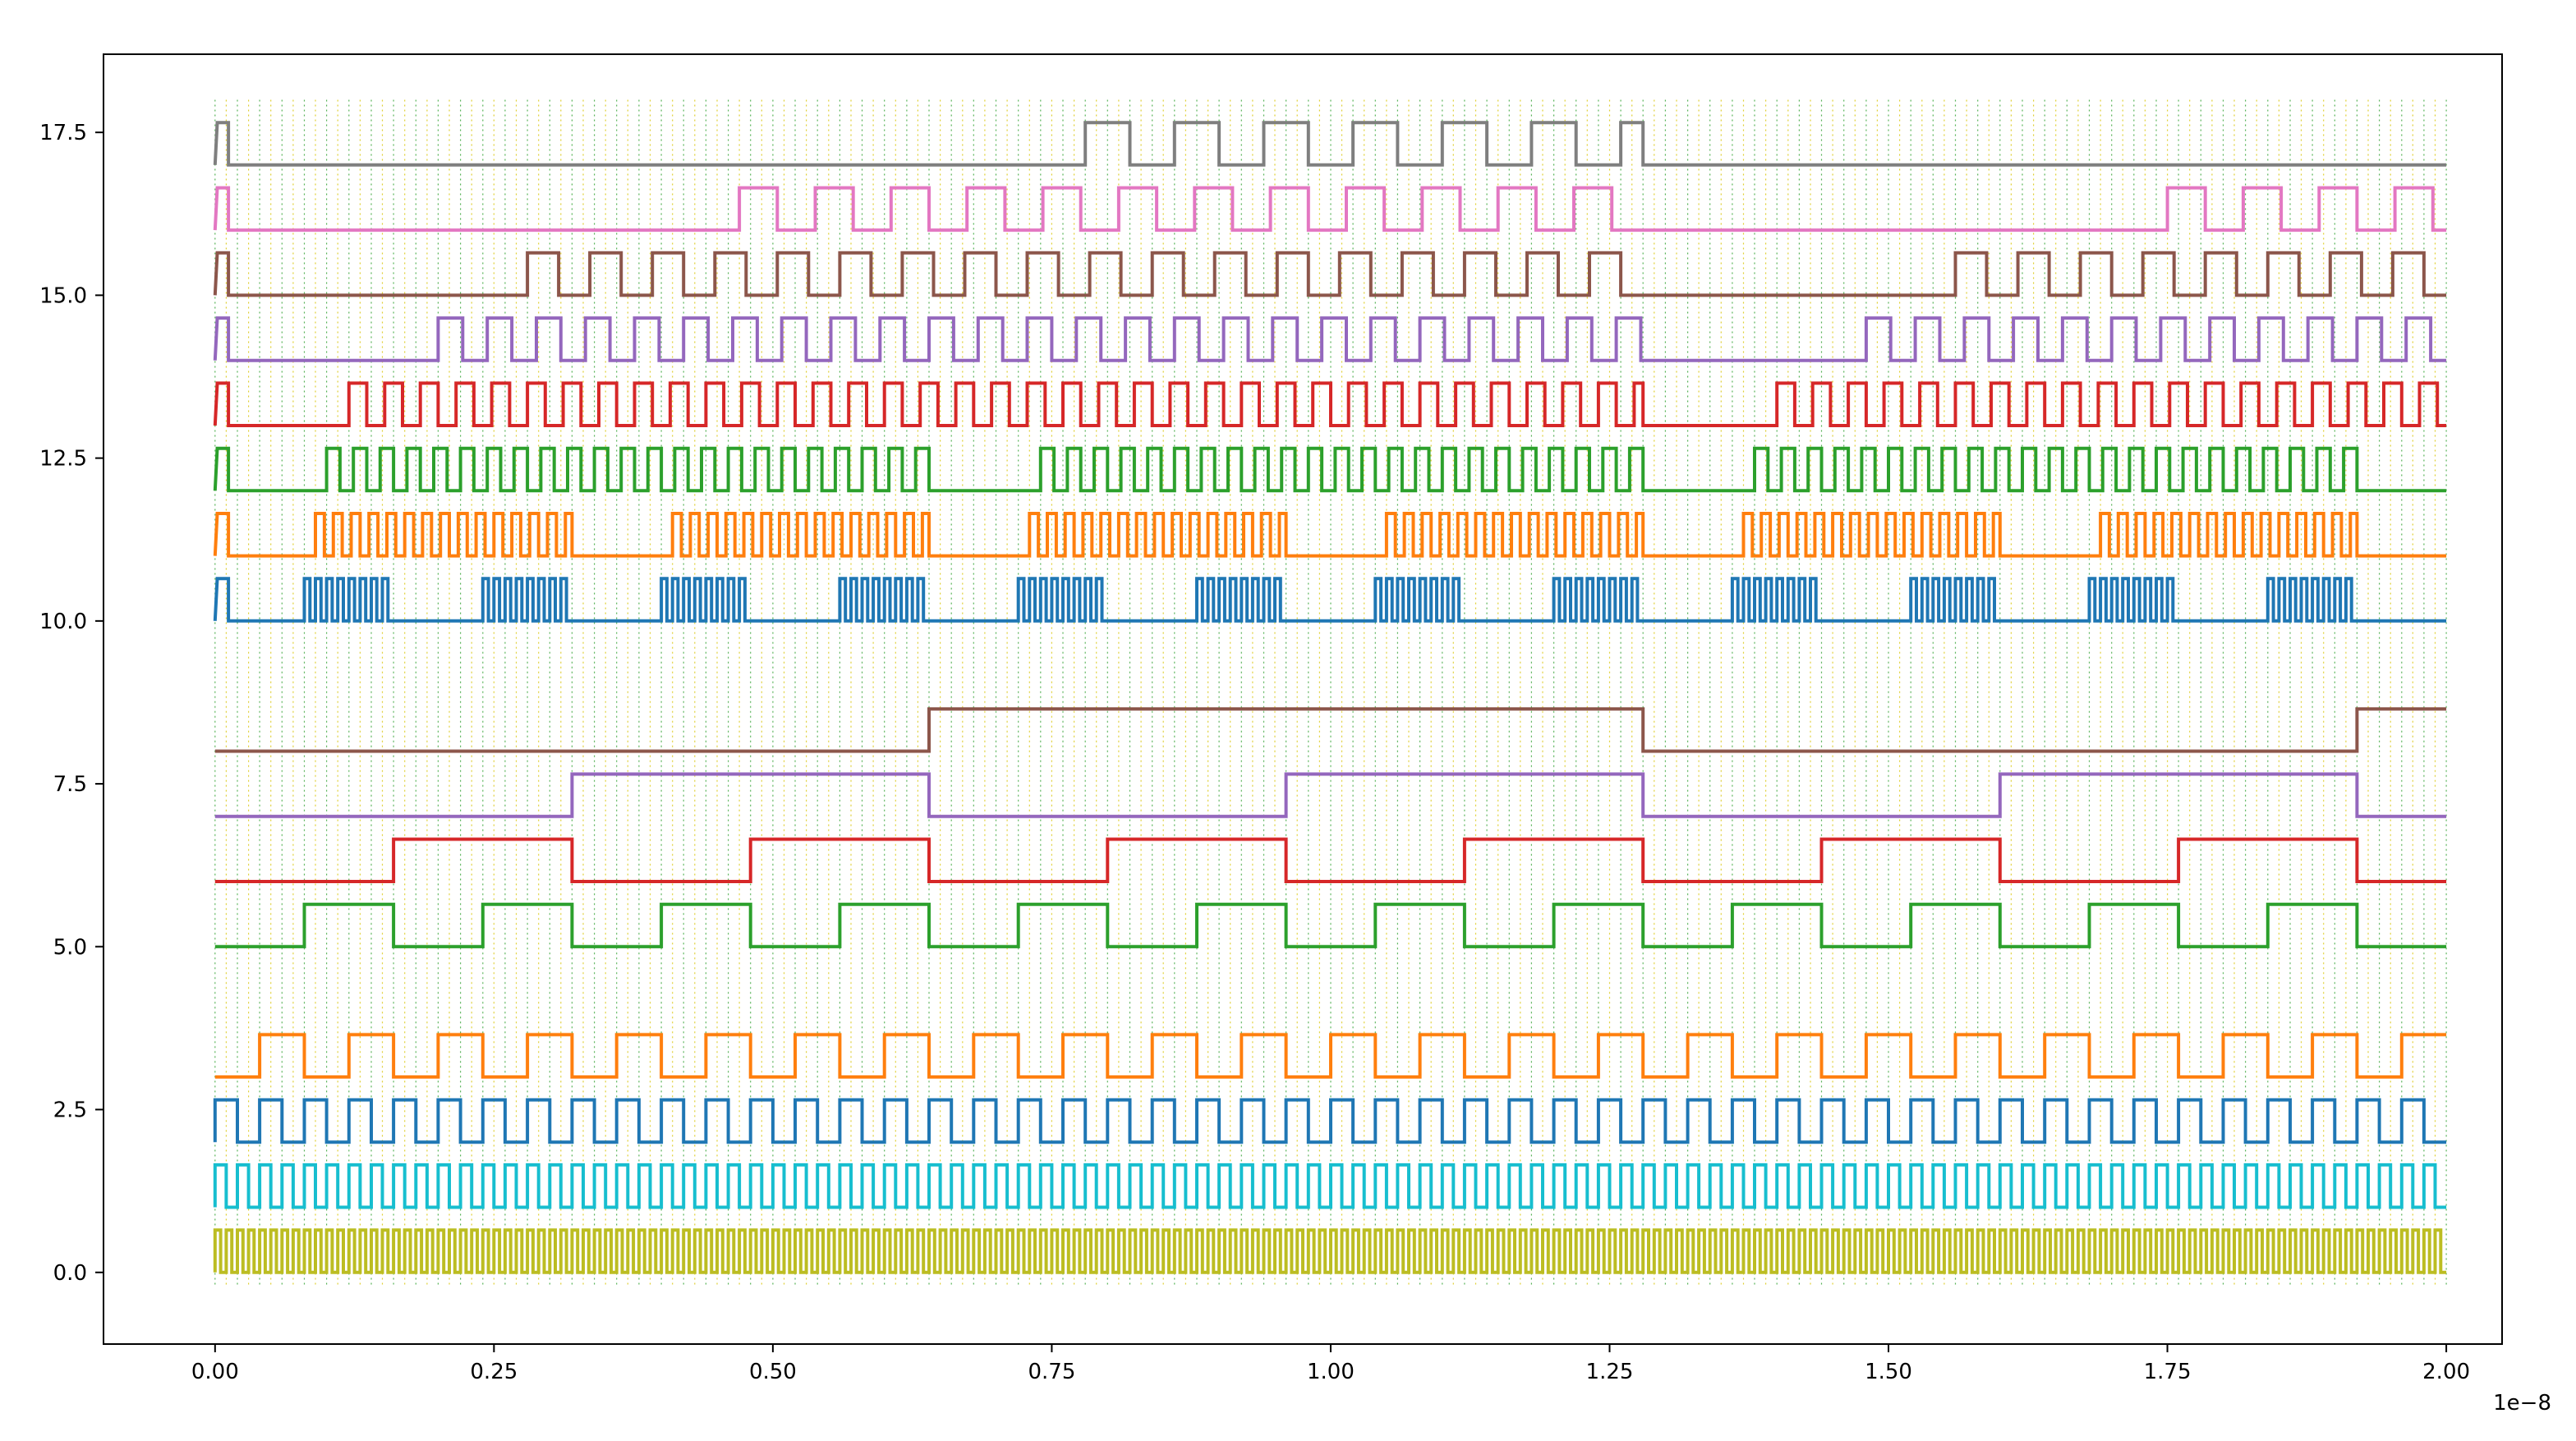 The image size is (2576, 1441). I want to click on x-axis: 0.00 0.25 0.50 0.75 1.00 1.25 1.50 1.75 2.00, so click(1330, 1364).